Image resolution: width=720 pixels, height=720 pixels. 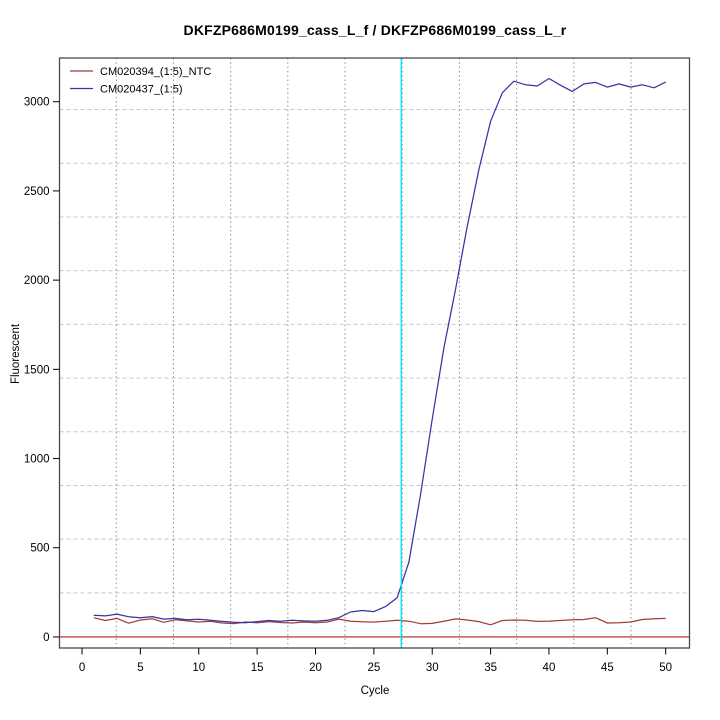 What do you see at coordinates (490, 668) in the screenshot?
I see `x-tick-label: 35` at bounding box center [490, 668].